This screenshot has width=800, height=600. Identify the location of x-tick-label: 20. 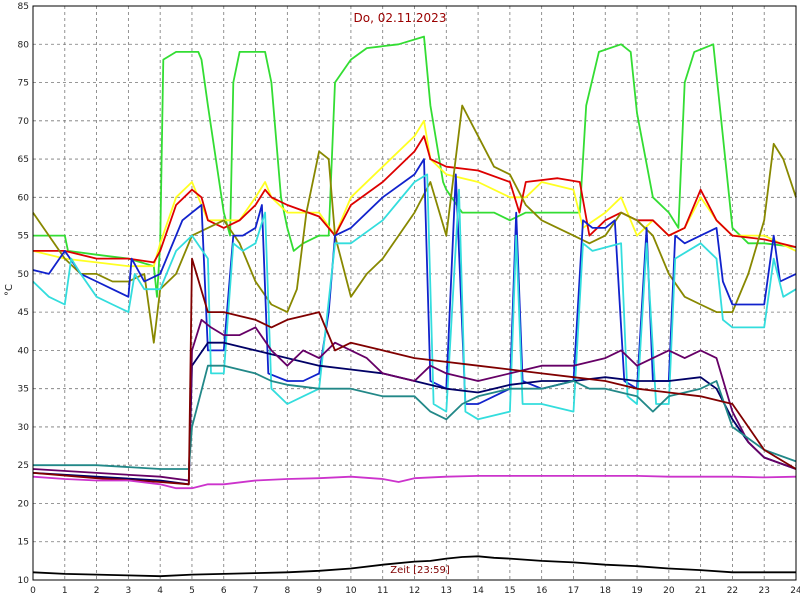
(669, 591).